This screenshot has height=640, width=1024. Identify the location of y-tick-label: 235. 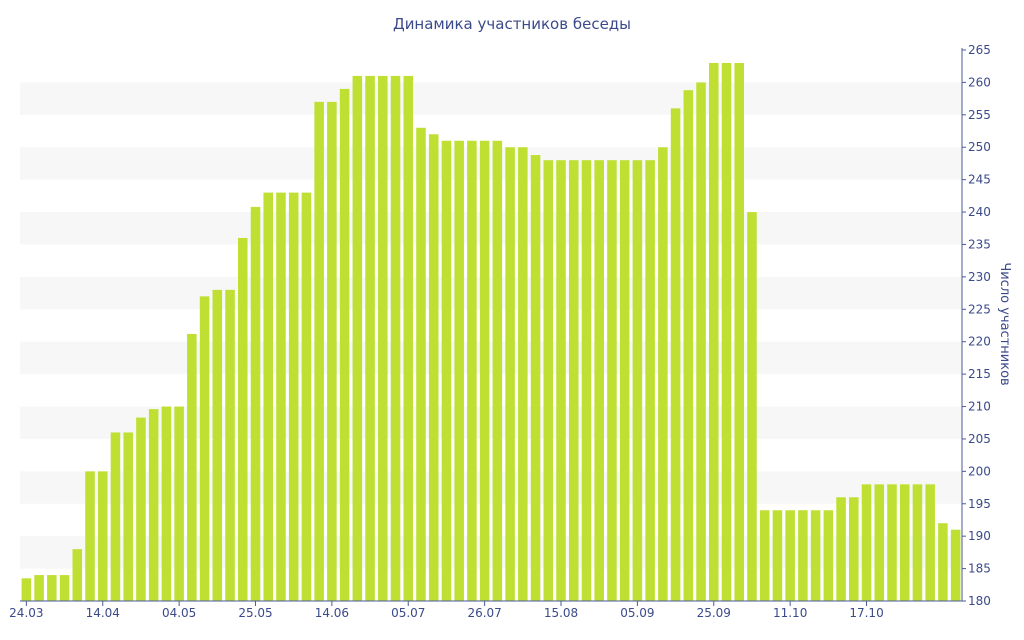
(979, 244).